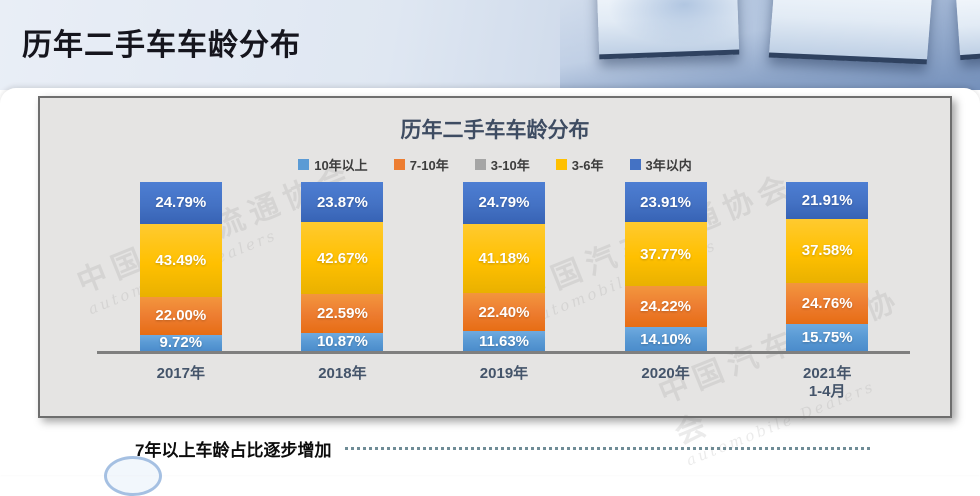 The height and width of the screenshot is (496, 980). Describe the element at coordinates (233, 450) in the screenshot. I see `footer-note-text: 7年以上车龄占比逐步增加` at that location.